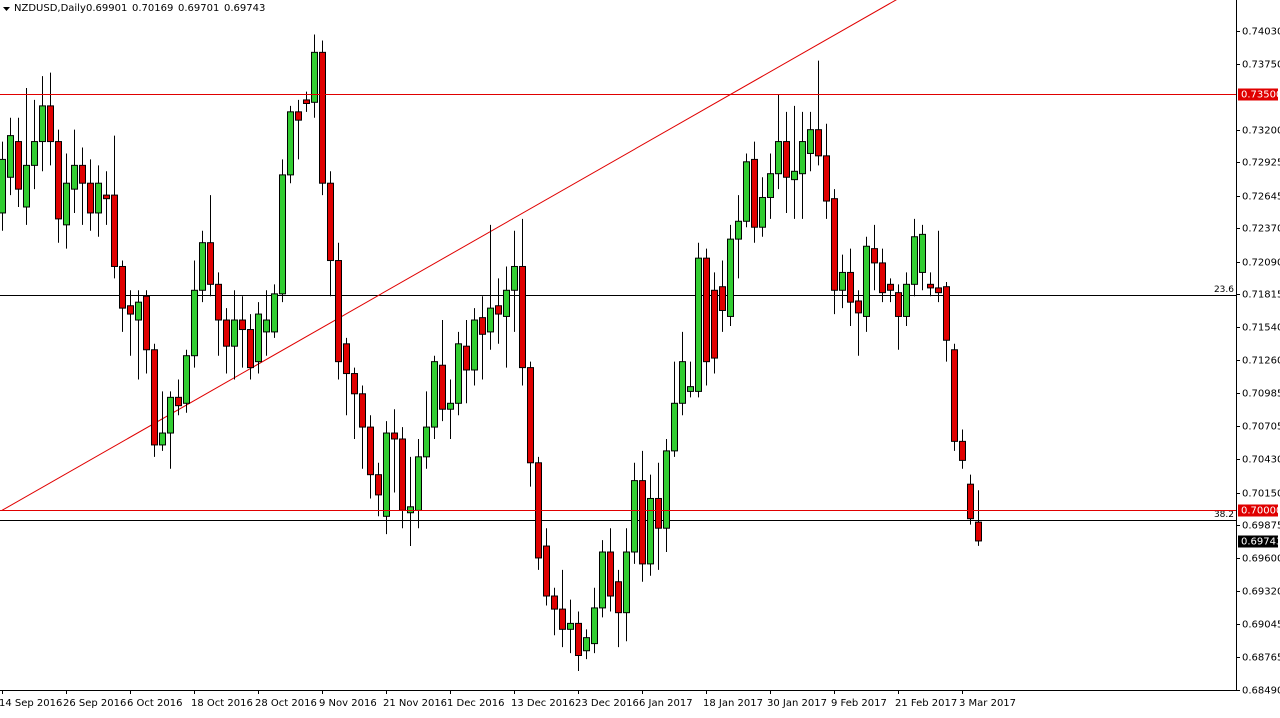  Describe the element at coordinates (1261, 131) in the screenshot. I see `y-tick-label: 0.73200` at that location.